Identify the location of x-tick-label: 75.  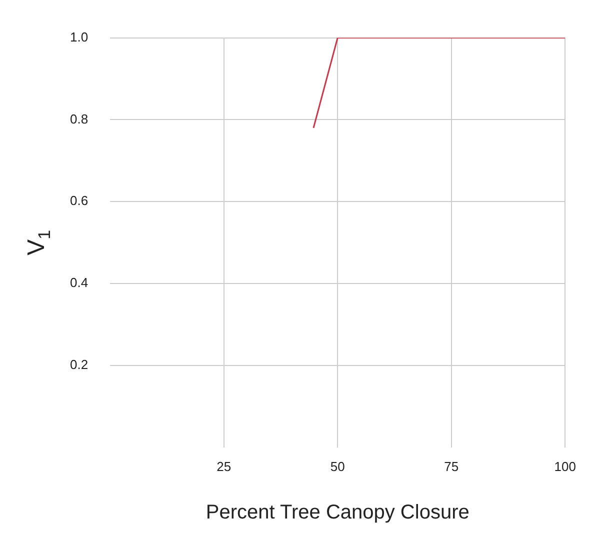
(451, 466).